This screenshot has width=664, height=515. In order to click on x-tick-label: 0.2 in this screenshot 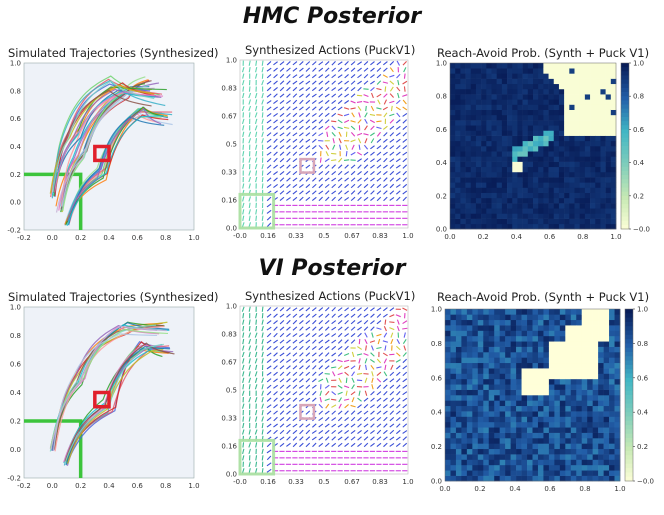, I will do `click(80, 238)`.